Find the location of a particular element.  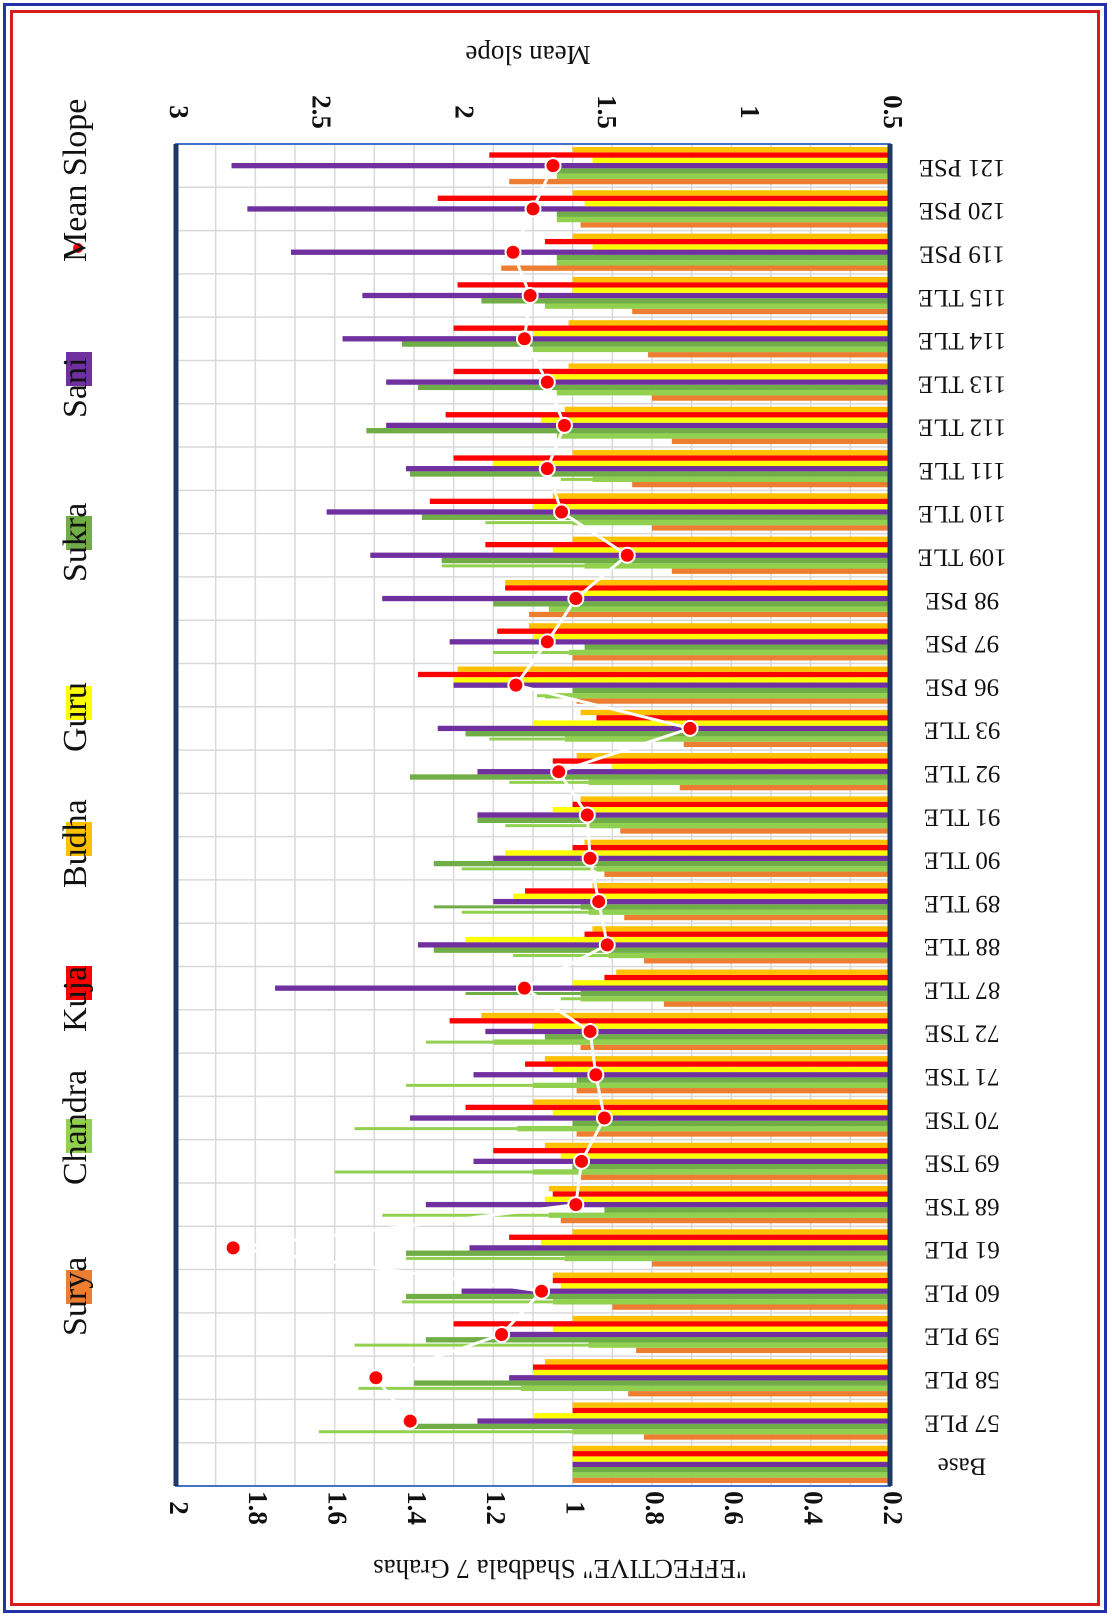

category-label: 119 PSE is located at coordinates (962, 253).